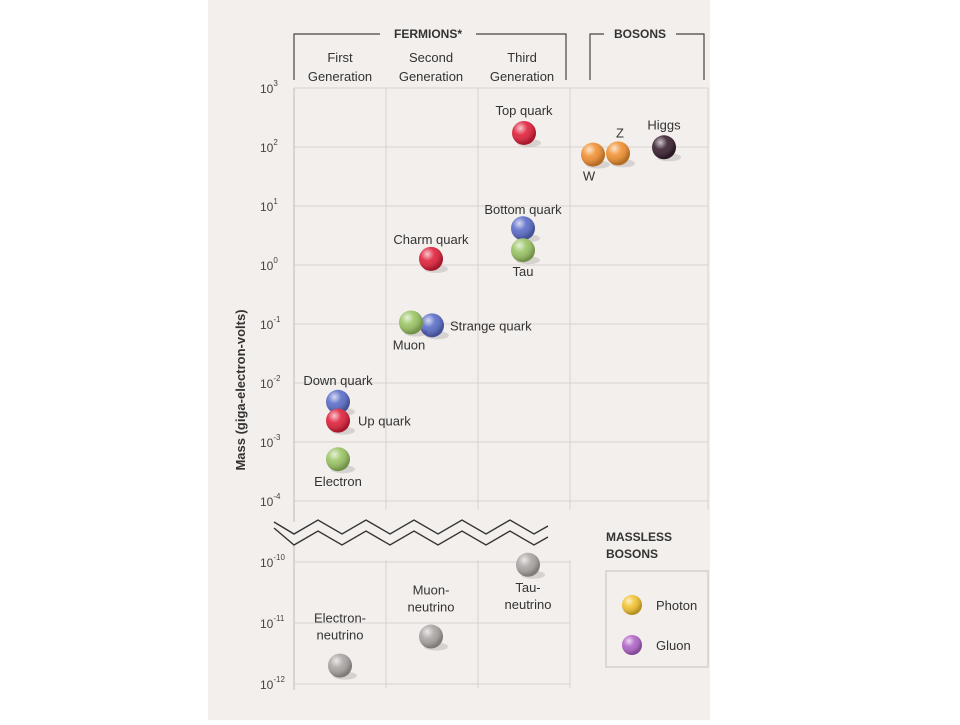  I want to click on legend-label: Gluon, so click(673, 645).